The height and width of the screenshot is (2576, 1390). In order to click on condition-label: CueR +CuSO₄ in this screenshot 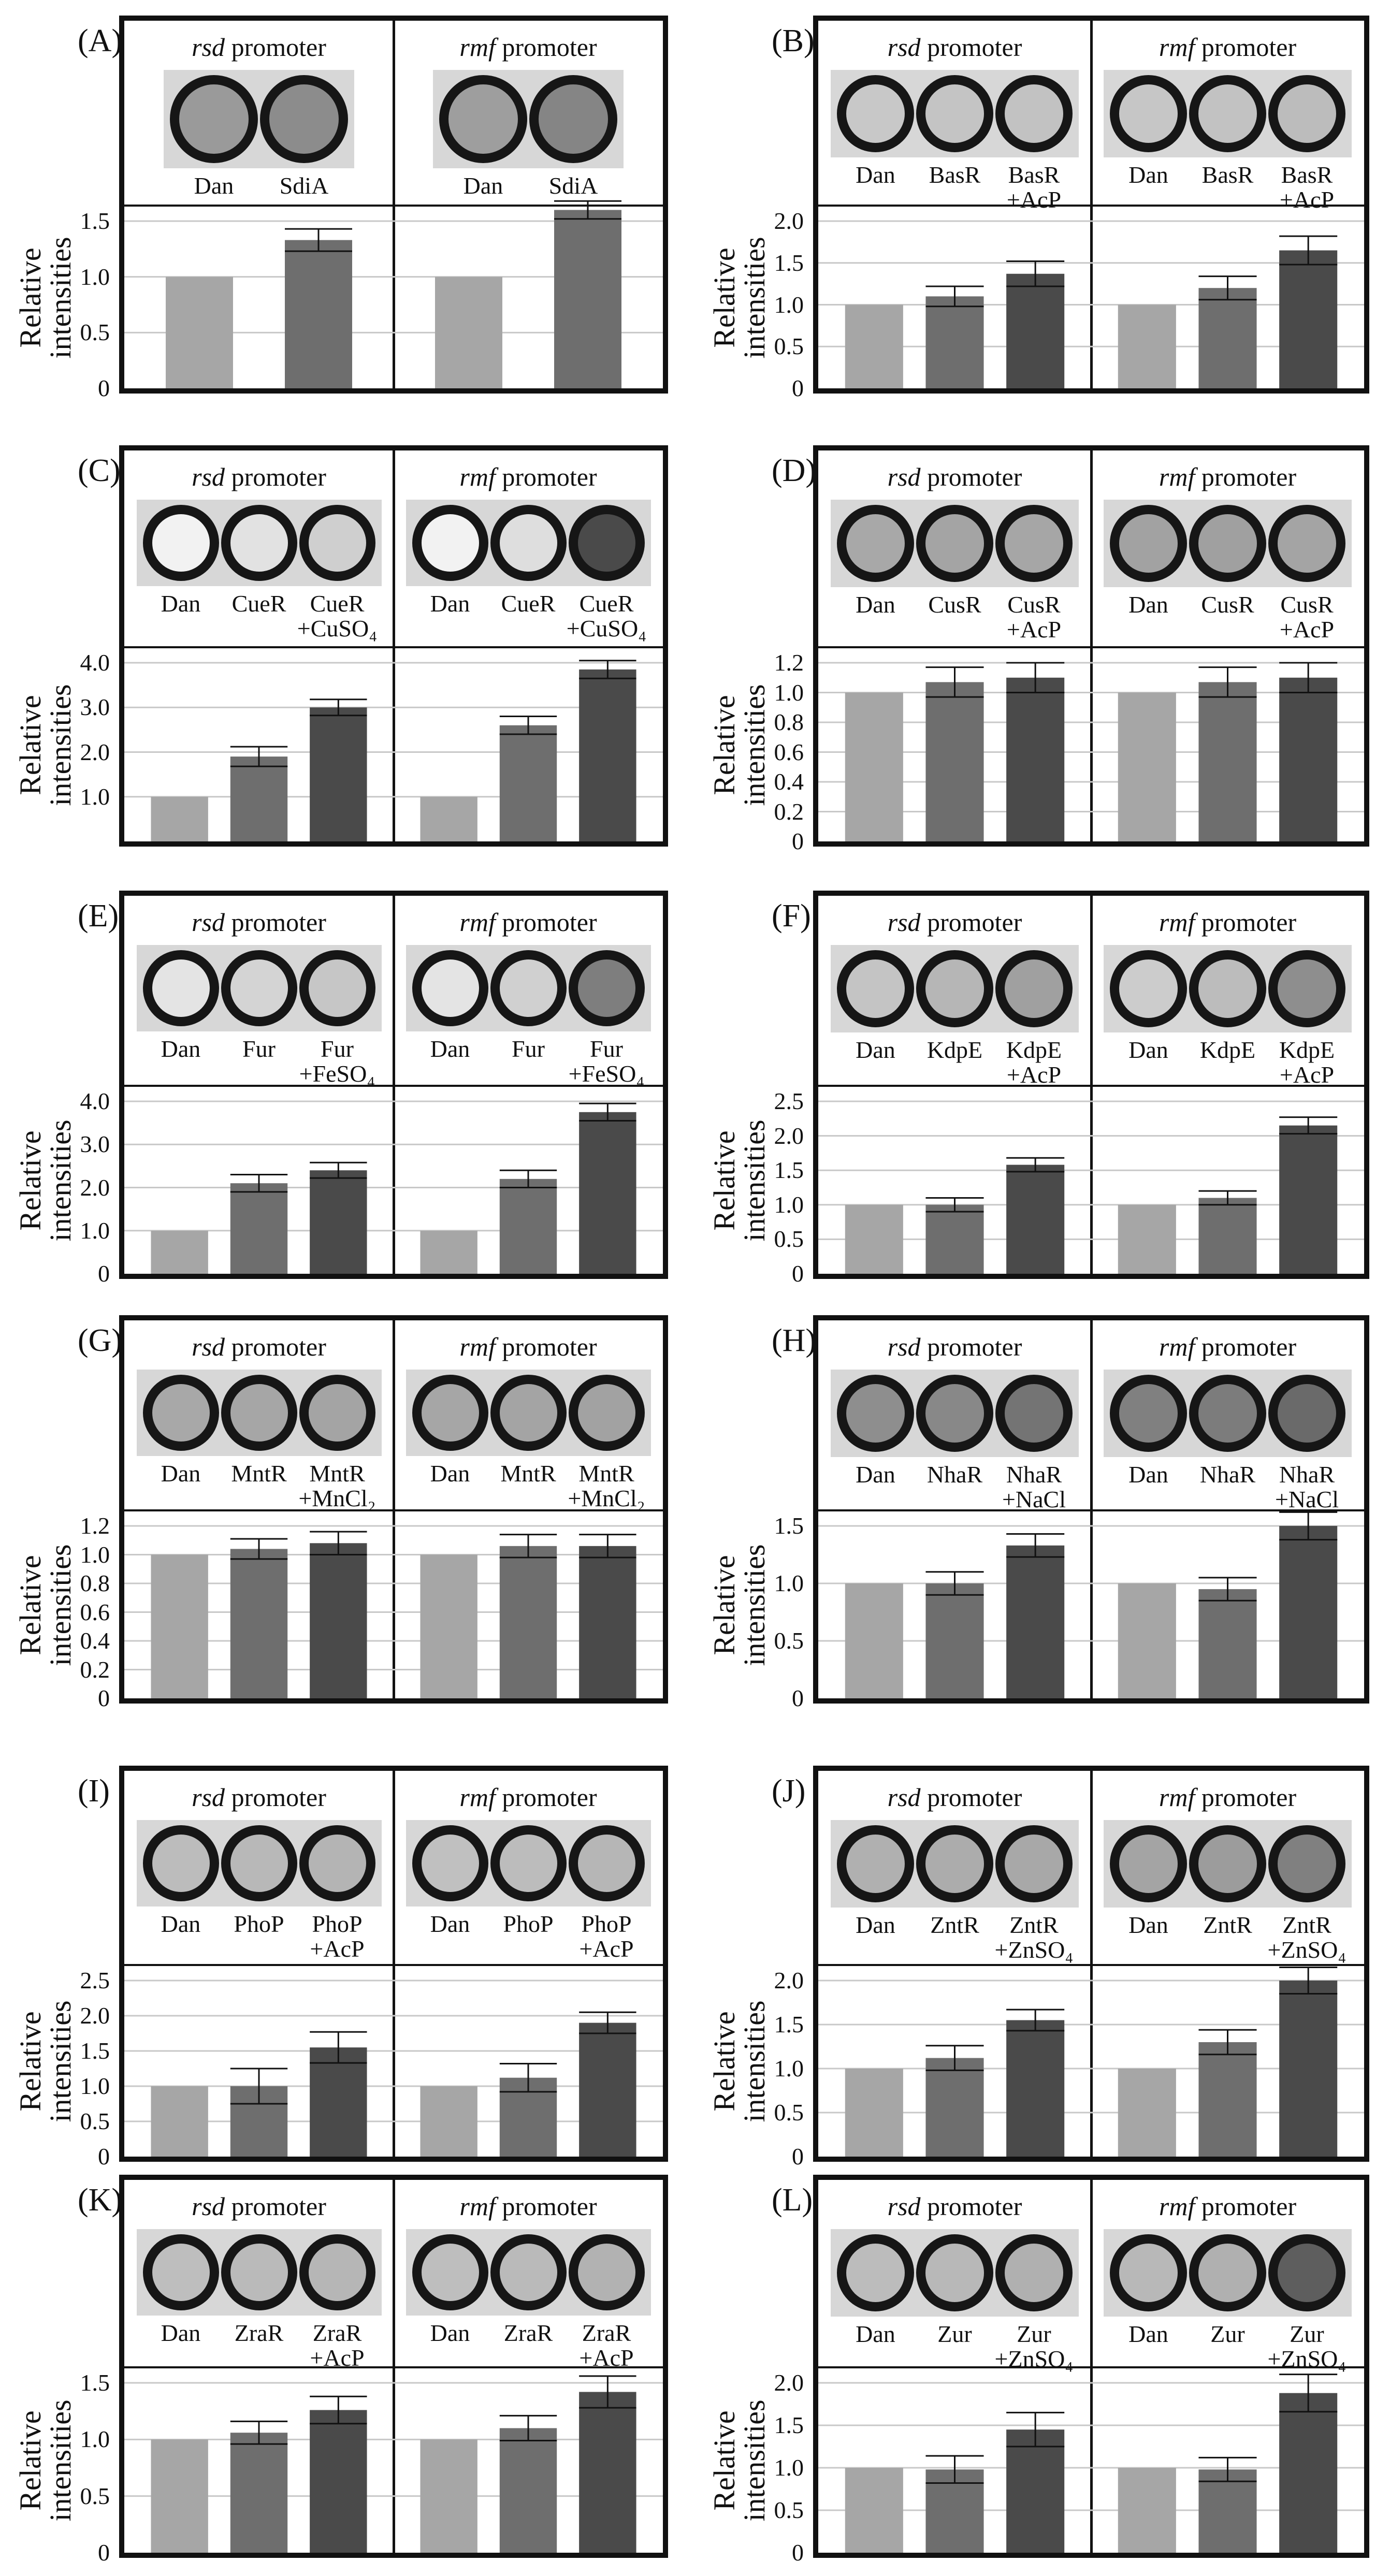, I will do `click(337, 616)`.